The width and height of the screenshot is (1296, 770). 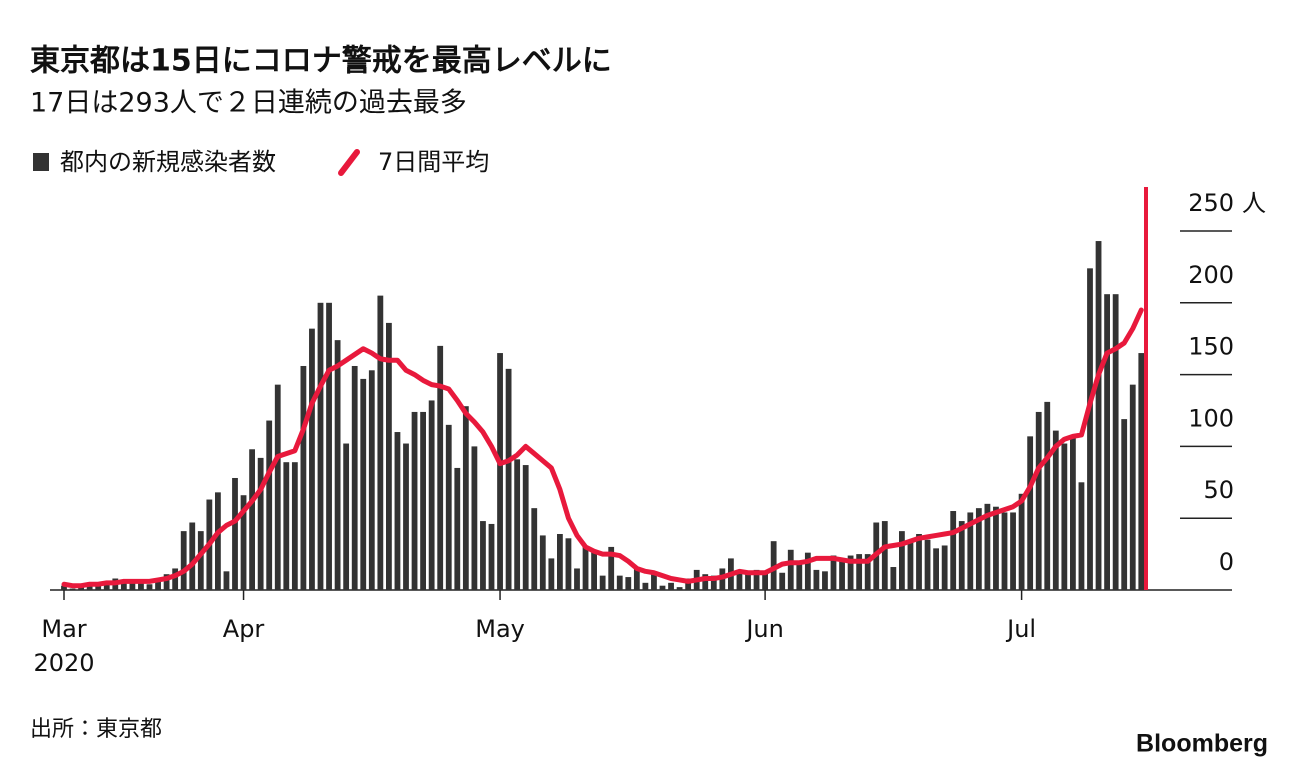 I want to click on source: 出所：東京都, so click(x=96, y=729).